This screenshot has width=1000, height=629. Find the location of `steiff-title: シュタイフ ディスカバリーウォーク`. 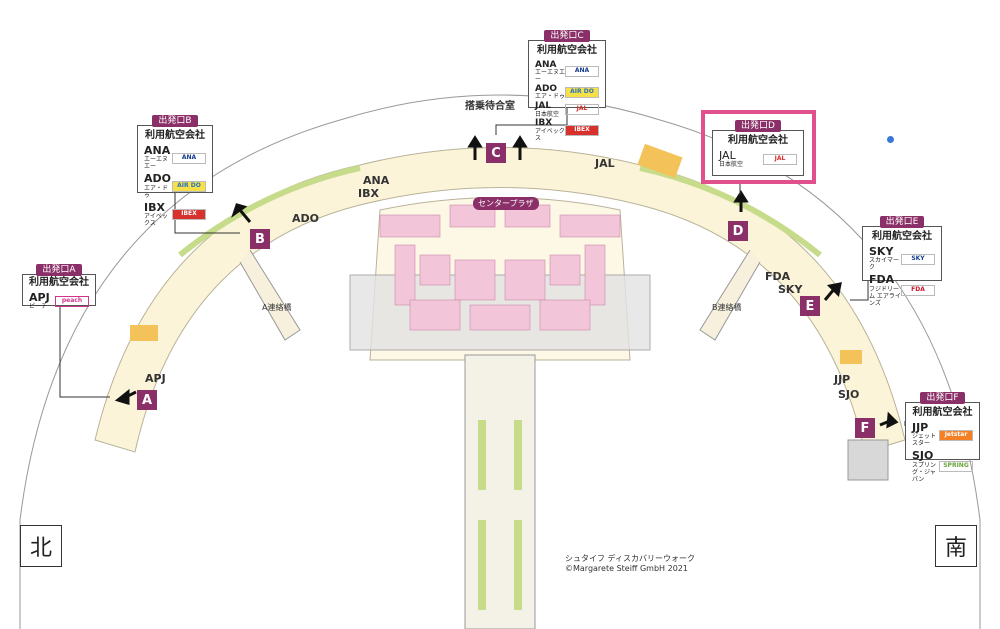

steiff-title: シュタイフ ディスカバリーウォーク is located at coordinates (630, 558).